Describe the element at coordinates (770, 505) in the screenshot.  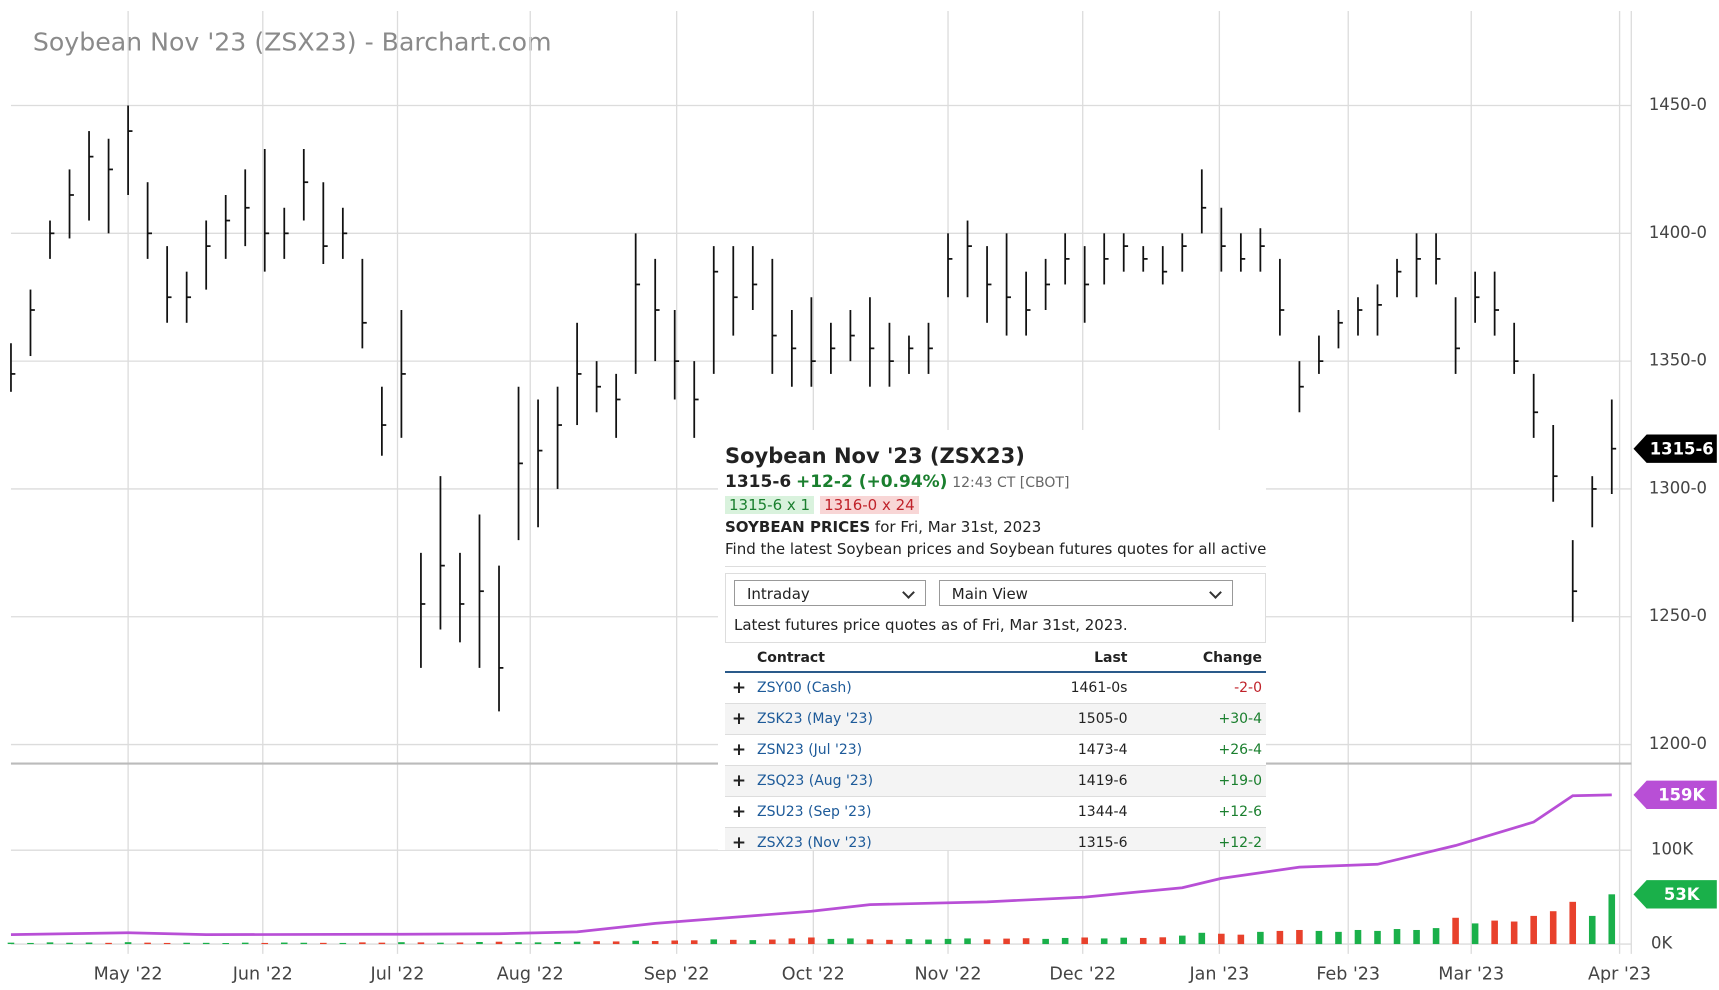
I see `bid: 1315-6 x 1` at that location.